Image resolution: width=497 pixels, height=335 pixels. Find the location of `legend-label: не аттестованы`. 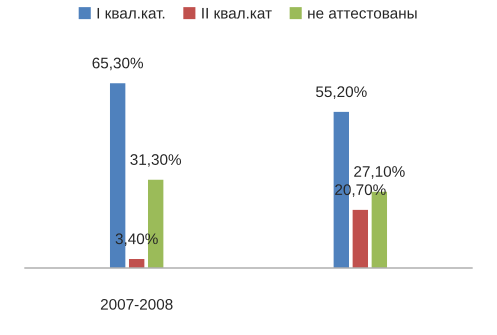

legend-label: не аттестованы is located at coordinates (362, 14).